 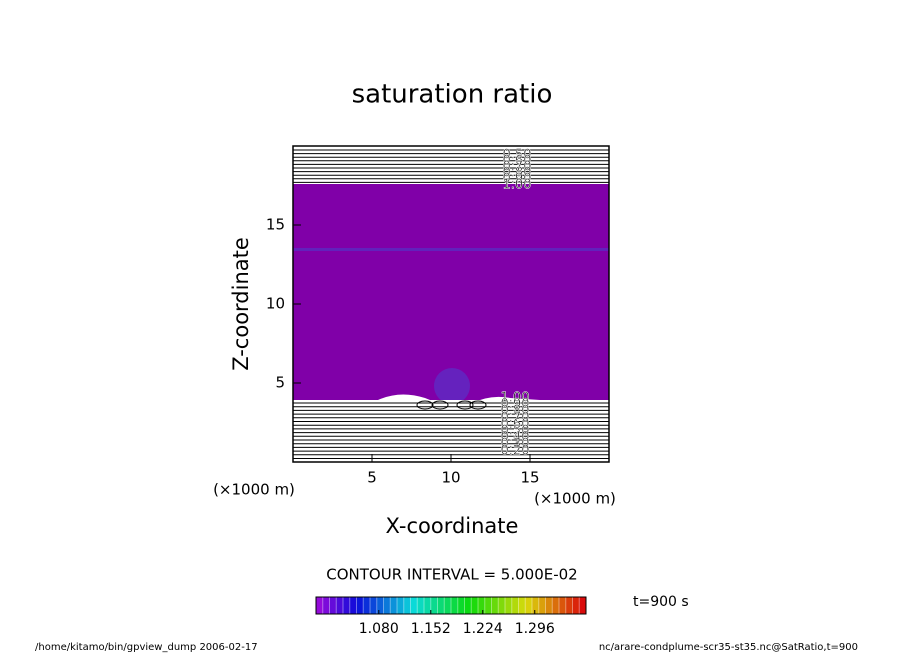 What do you see at coordinates (451, 616) in the screenshot?
I see `colorbar: 1.080 1.152 1.224 1.296` at bounding box center [451, 616].